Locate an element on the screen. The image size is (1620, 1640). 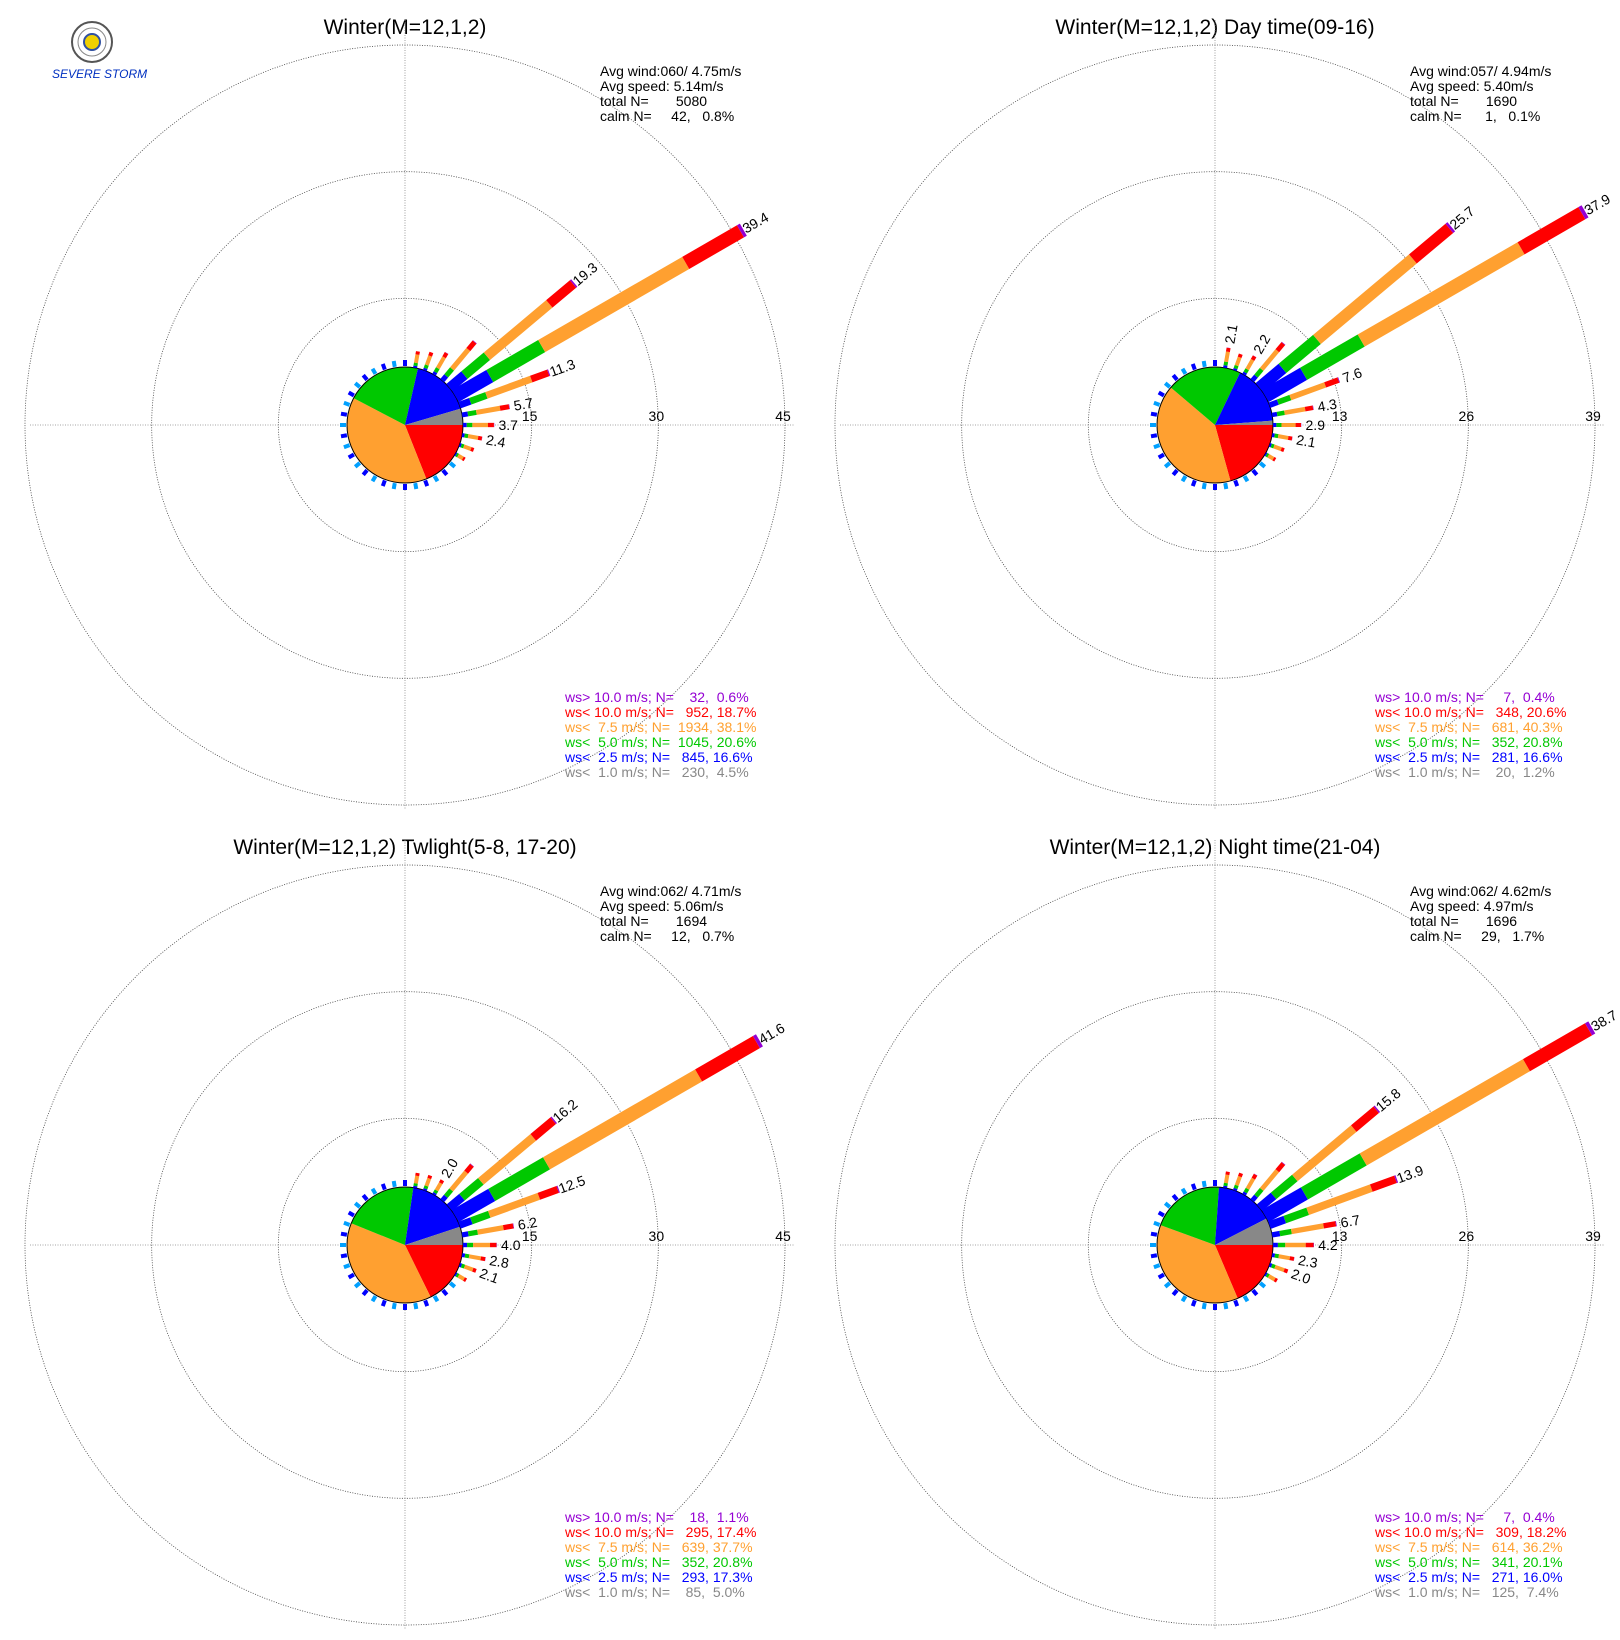
legend-entry: ws< 5.0 m/s; N= 352, 20.8% is located at coordinates (659, 1562).